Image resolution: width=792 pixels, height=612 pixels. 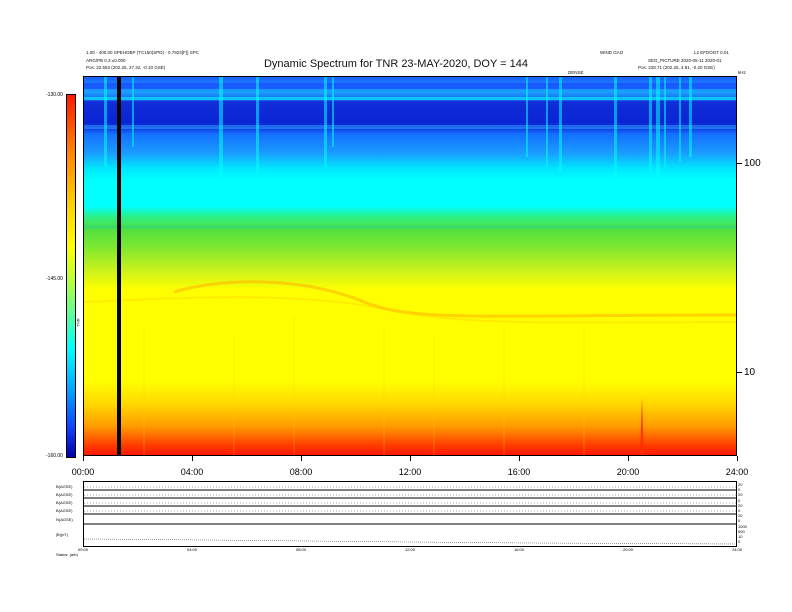 What do you see at coordinates (64, 486) in the screenshot?
I see `panel-label-1: B(AGSE)` at bounding box center [64, 486].